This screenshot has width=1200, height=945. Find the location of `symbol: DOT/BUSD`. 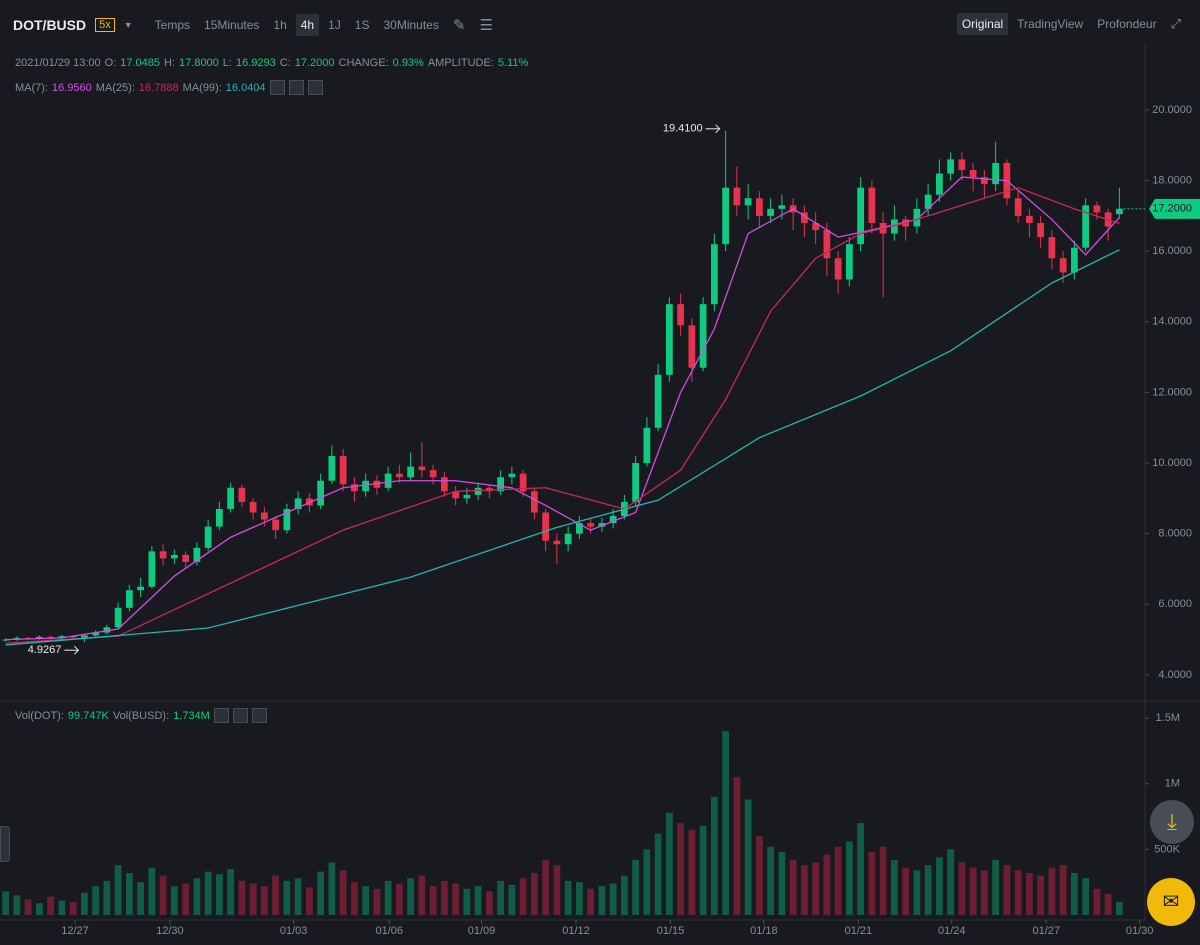

symbol: DOT/BUSD is located at coordinates (50, 25).